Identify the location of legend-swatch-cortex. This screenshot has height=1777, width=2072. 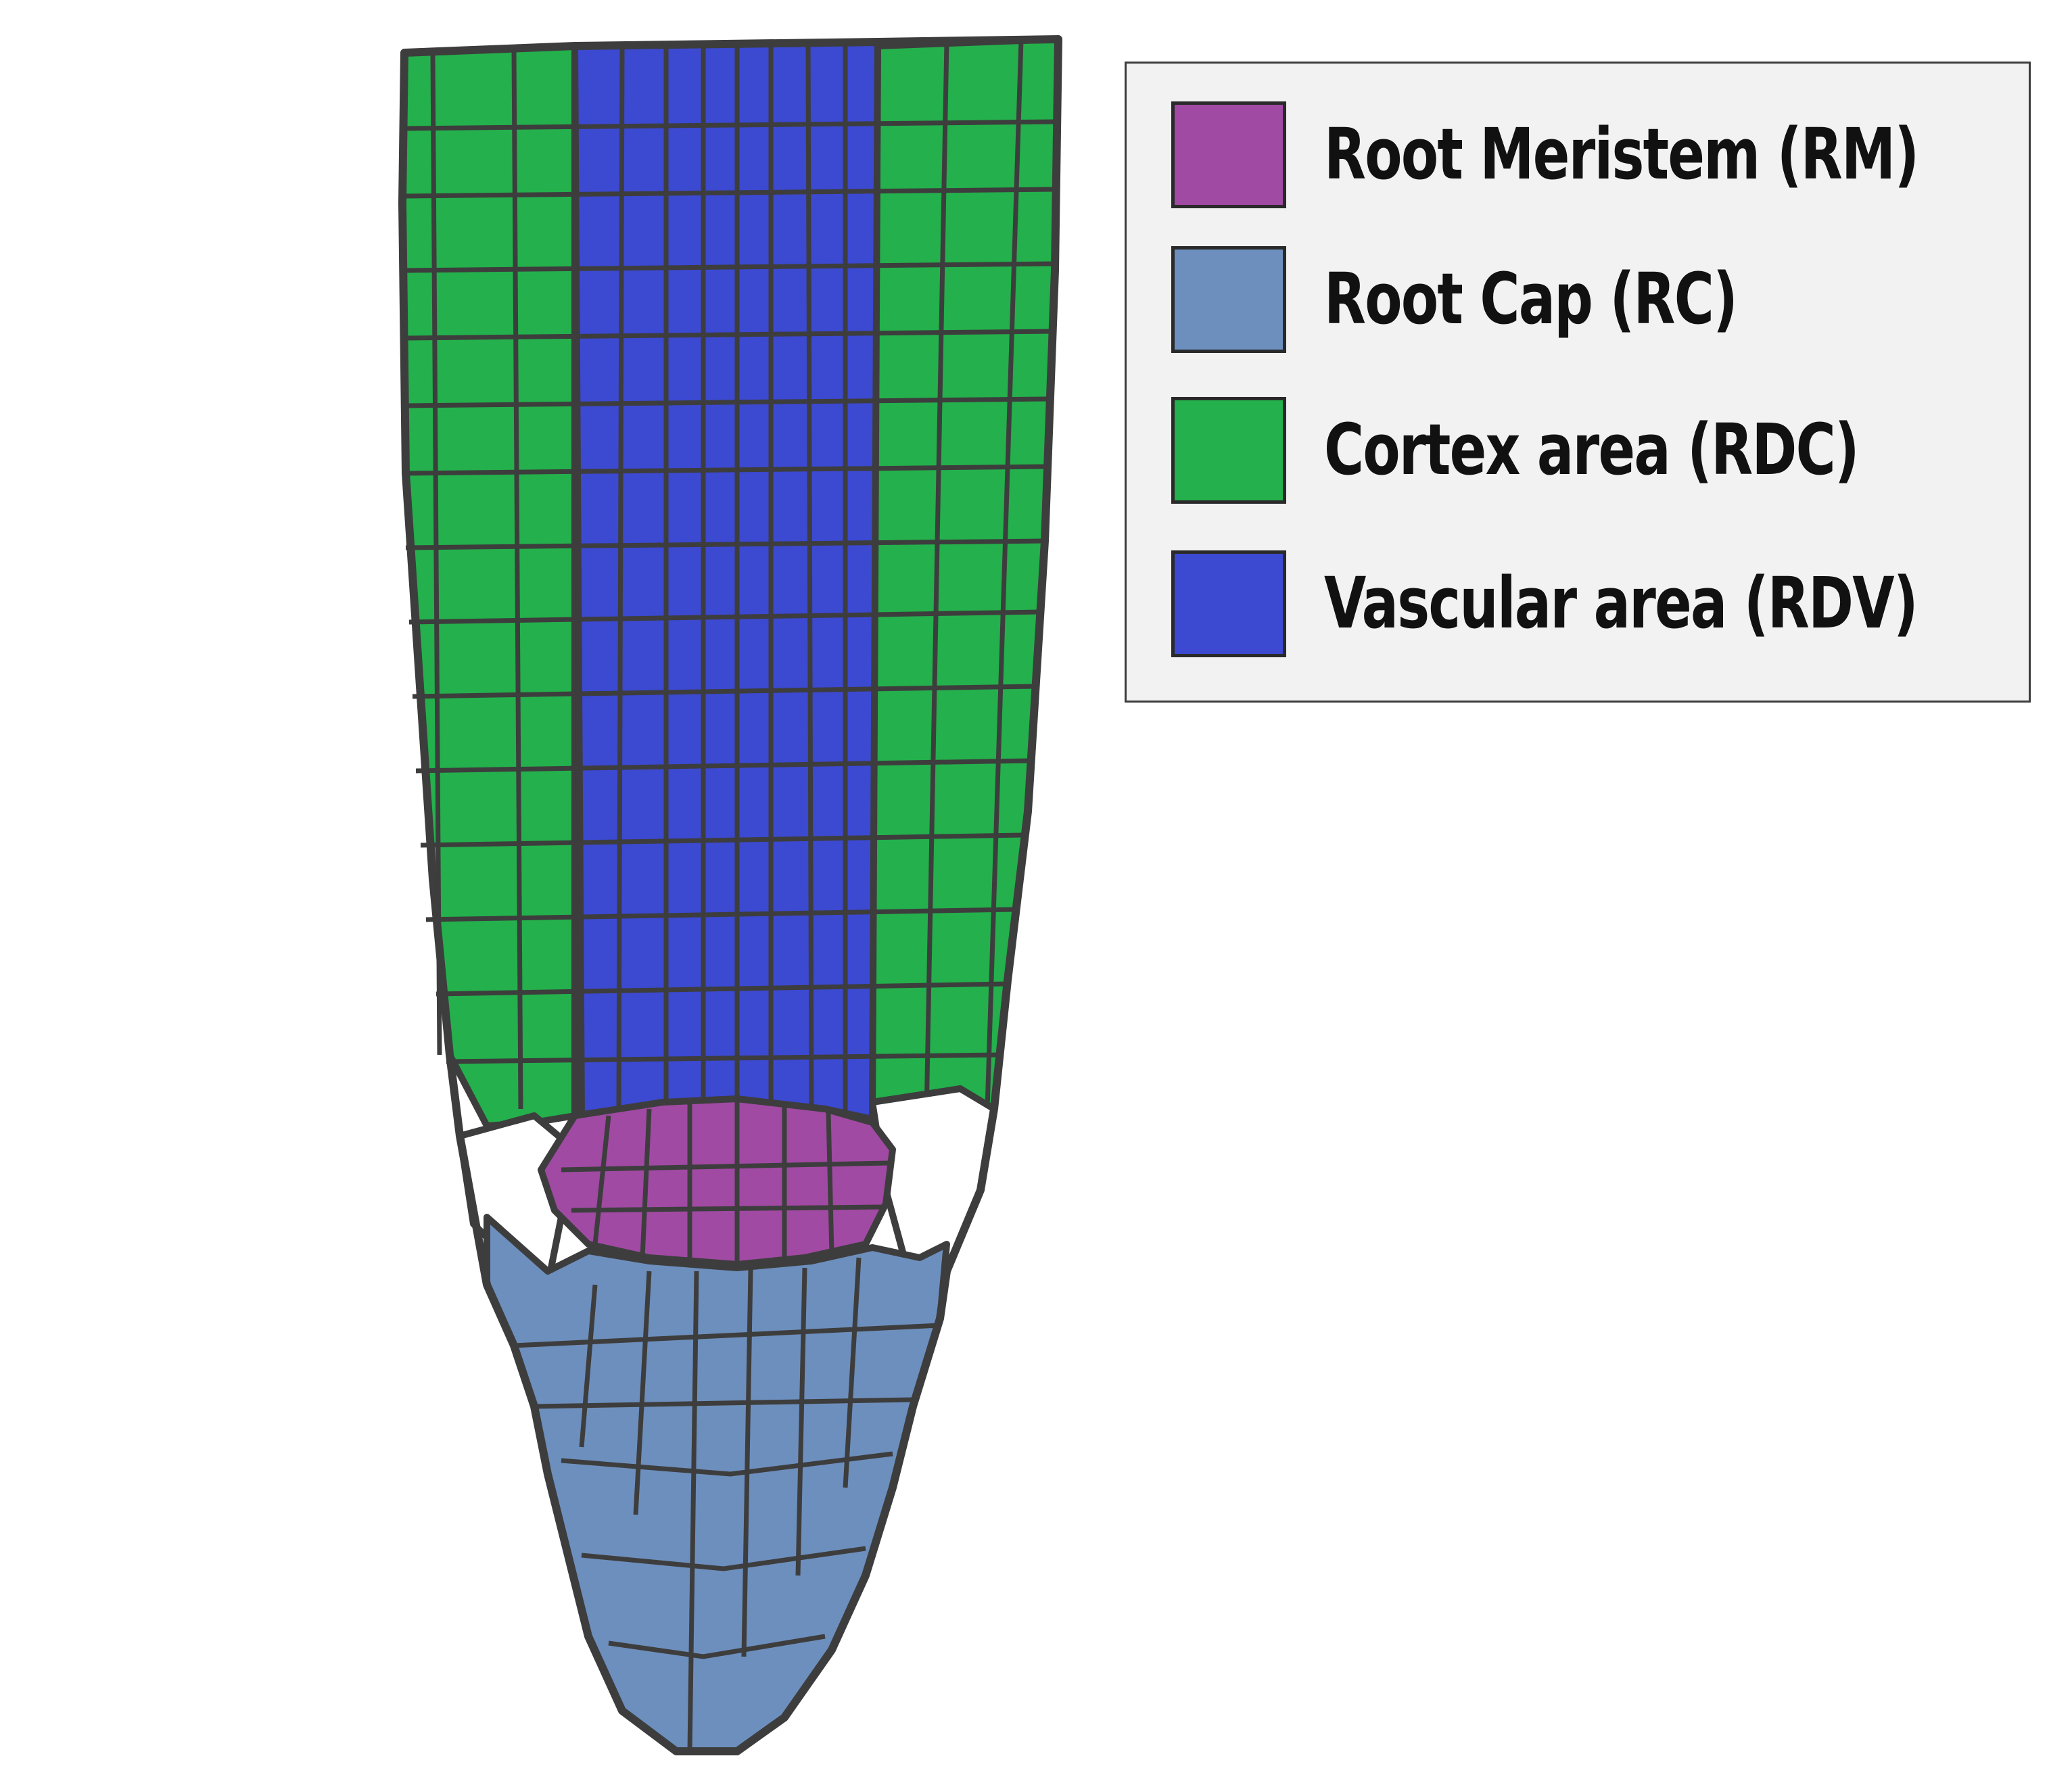
(1228, 450).